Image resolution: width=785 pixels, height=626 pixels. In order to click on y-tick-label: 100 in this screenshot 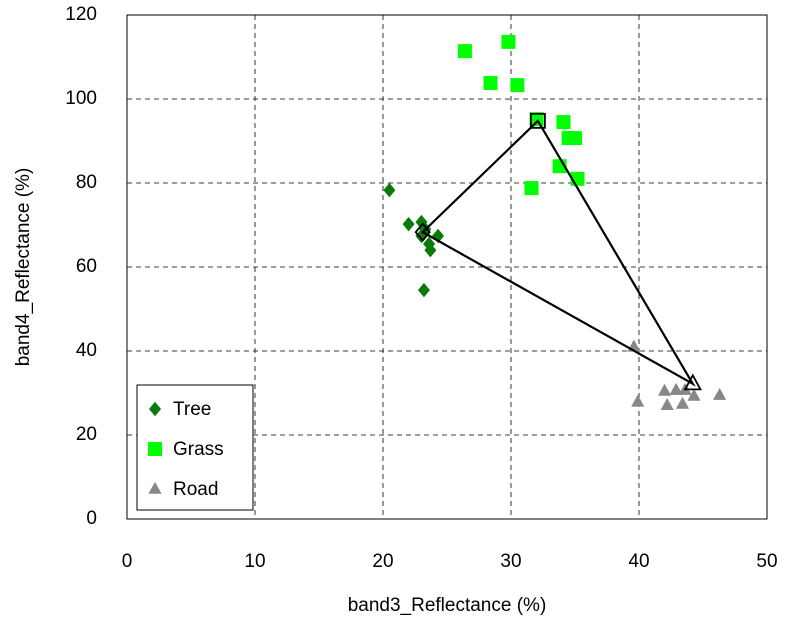, I will do `click(81, 98)`.